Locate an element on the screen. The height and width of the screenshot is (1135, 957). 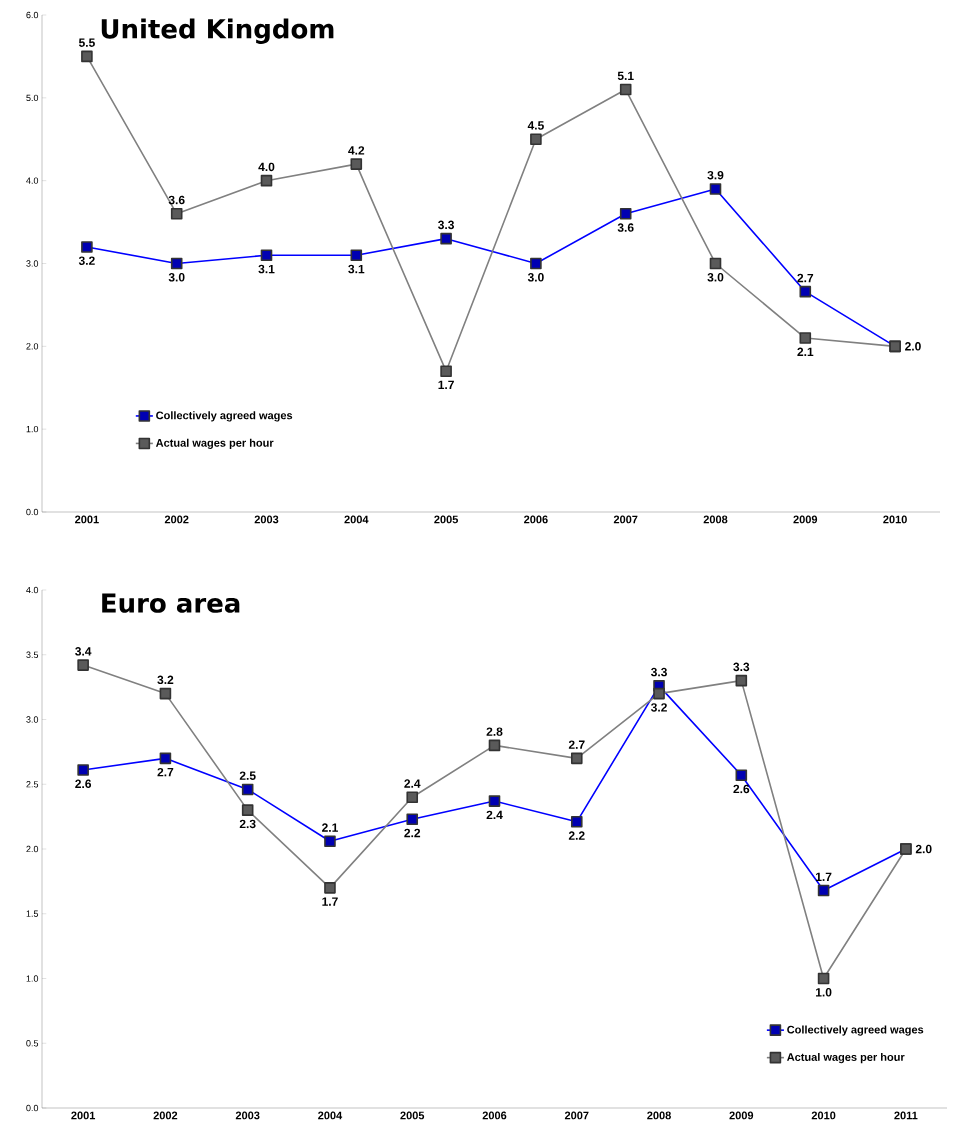
data-label: 4.5 is located at coordinates (535, 125).